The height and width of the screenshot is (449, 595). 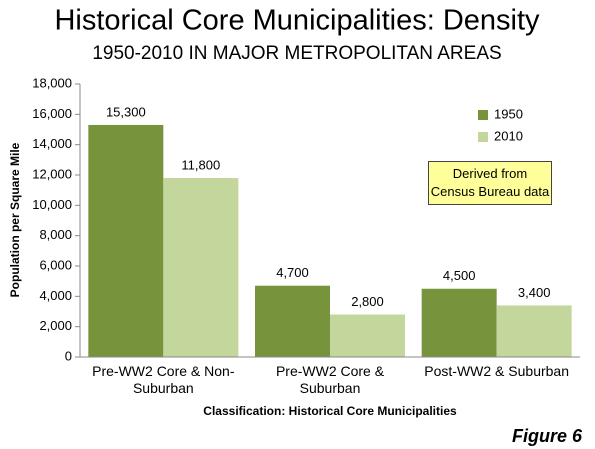 I want to click on y-tick-label: 14,000, so click(x=52, y=143).